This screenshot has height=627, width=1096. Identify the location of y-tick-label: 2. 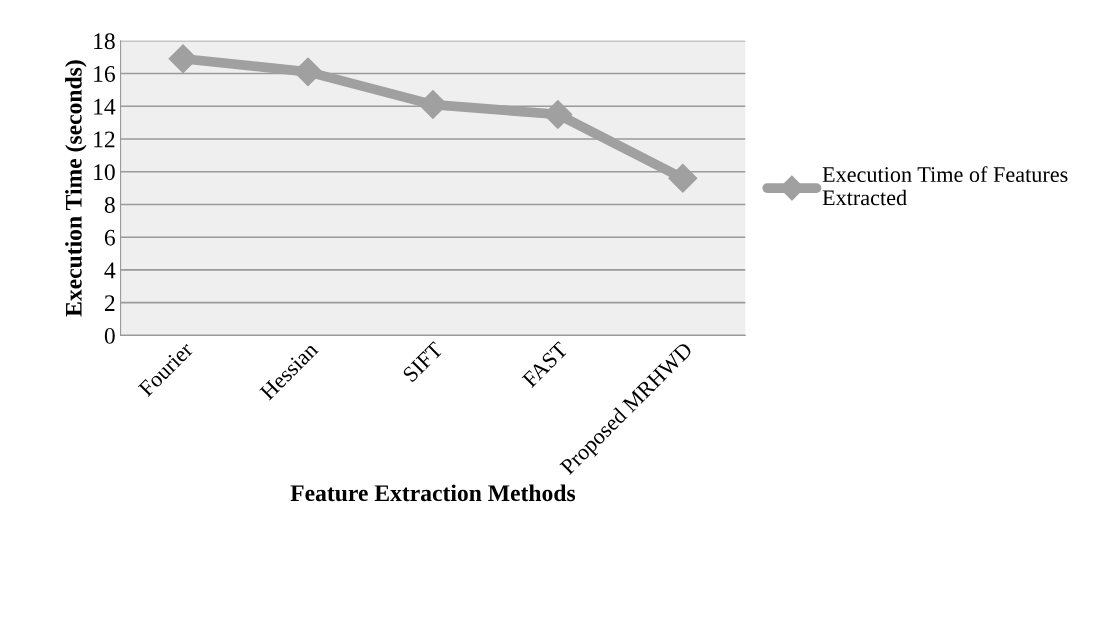
(109, 303).